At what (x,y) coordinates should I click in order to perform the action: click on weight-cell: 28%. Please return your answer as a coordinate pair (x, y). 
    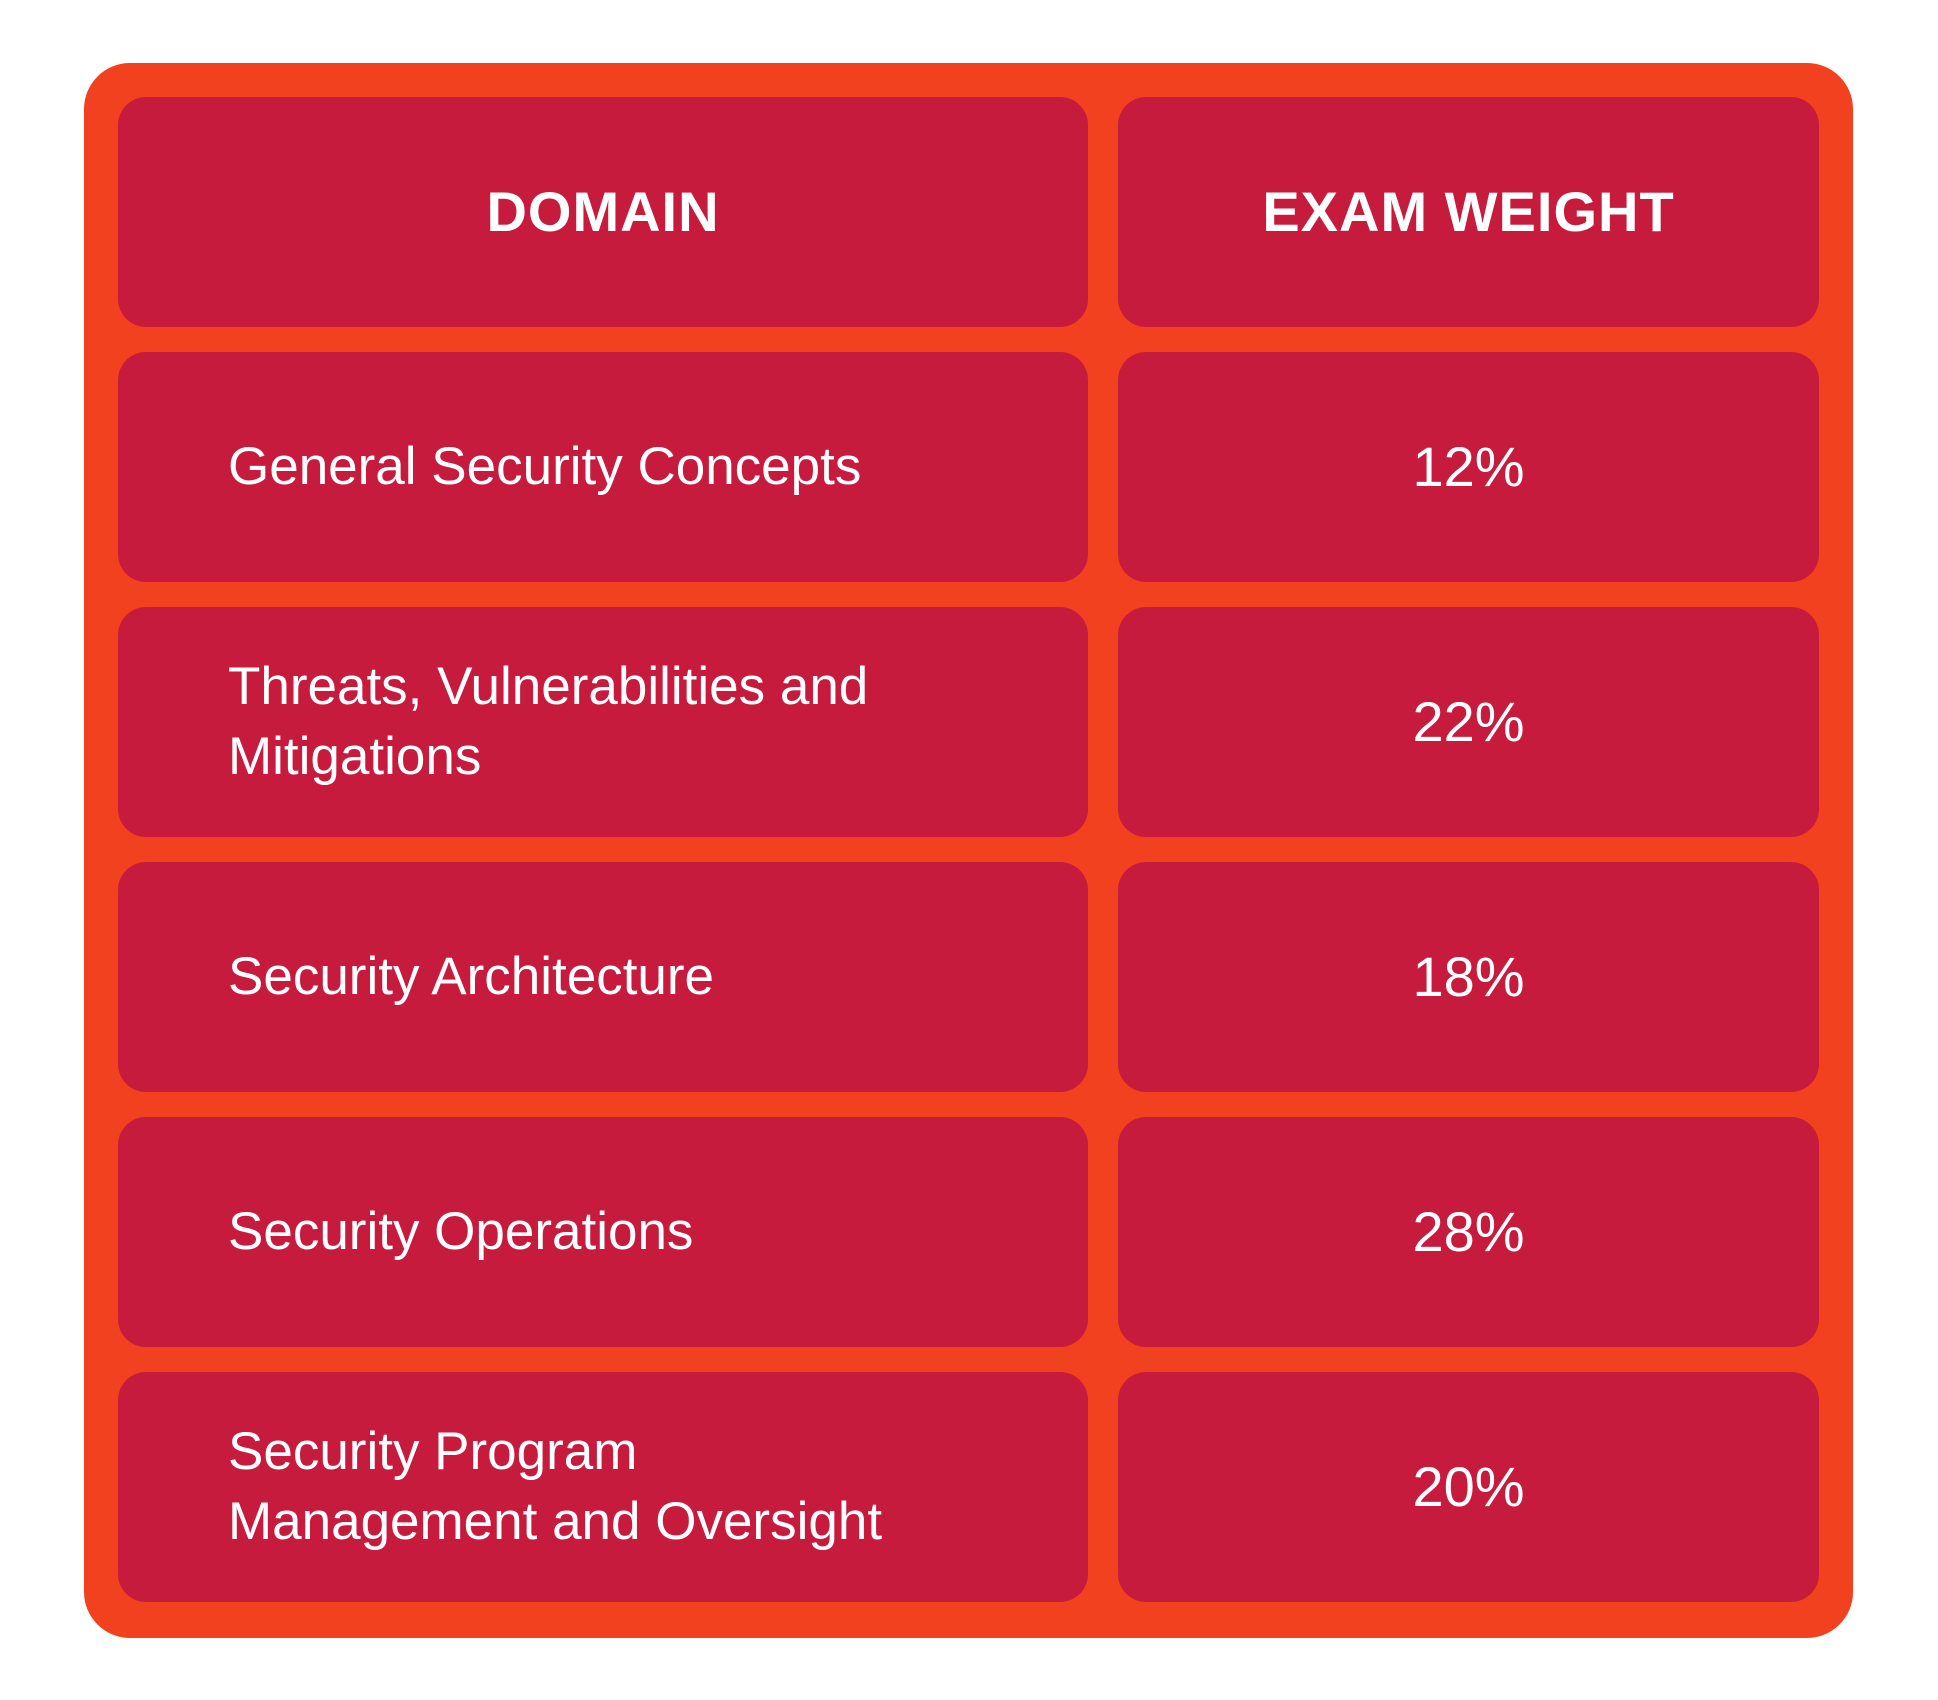
    Looking at the image, I should click on (1468, 1232).